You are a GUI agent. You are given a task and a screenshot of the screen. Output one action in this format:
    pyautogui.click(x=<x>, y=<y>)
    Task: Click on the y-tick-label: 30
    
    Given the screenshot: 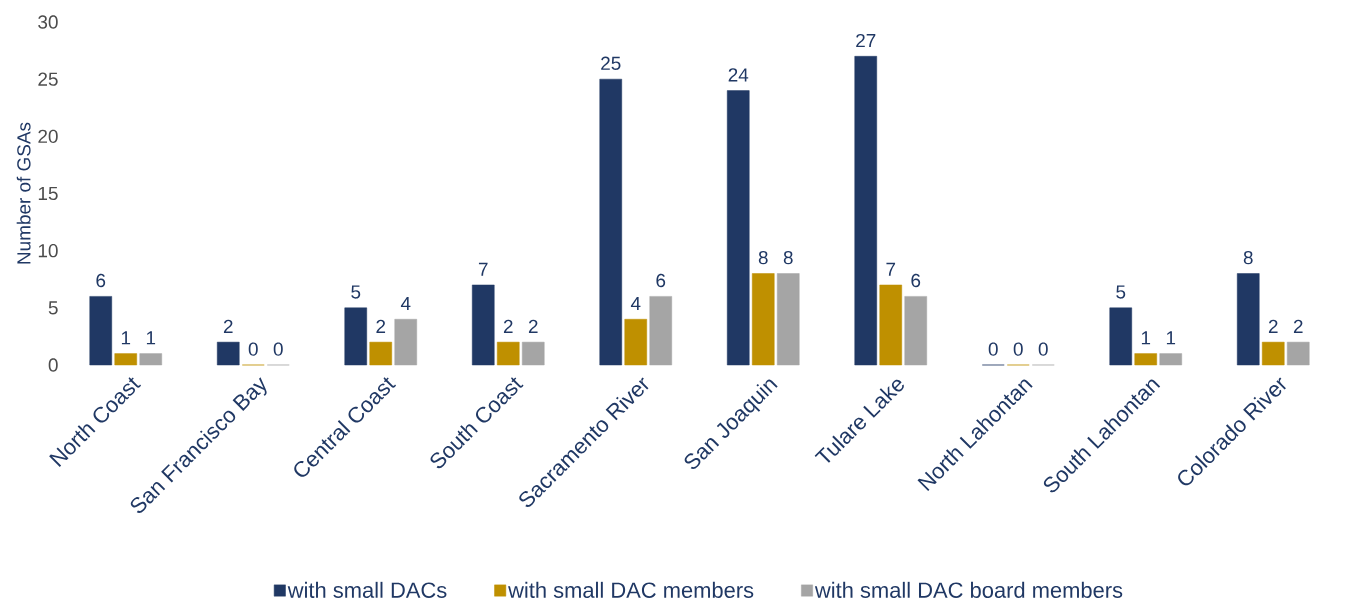 What is the action you would take?
    pyautogui.click(x=48, y=22)
    